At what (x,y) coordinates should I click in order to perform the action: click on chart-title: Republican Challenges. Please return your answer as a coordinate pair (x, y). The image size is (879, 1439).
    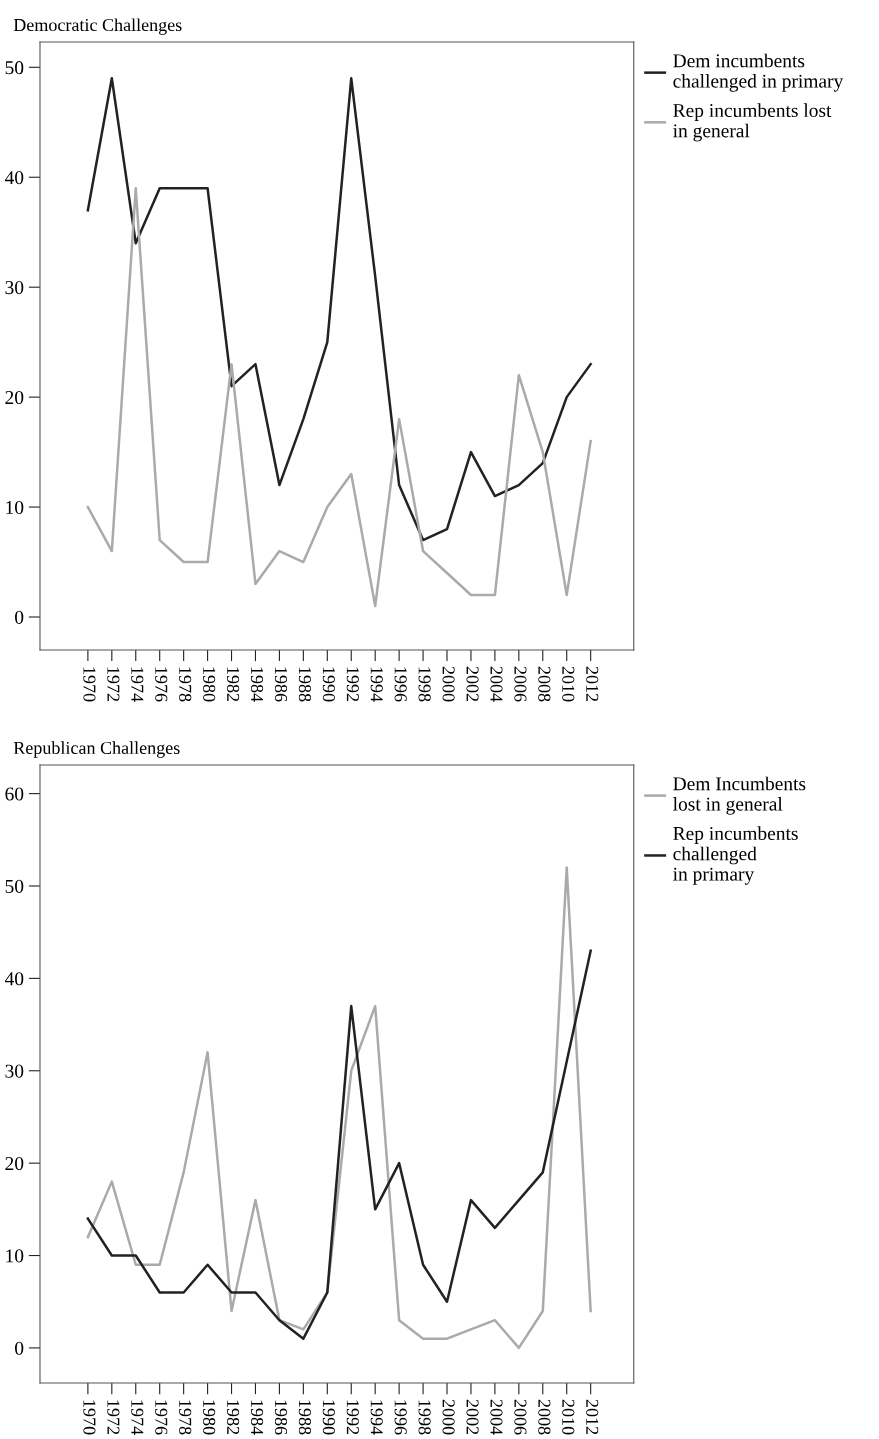
    Looking at the image, I should click on (96, 749).